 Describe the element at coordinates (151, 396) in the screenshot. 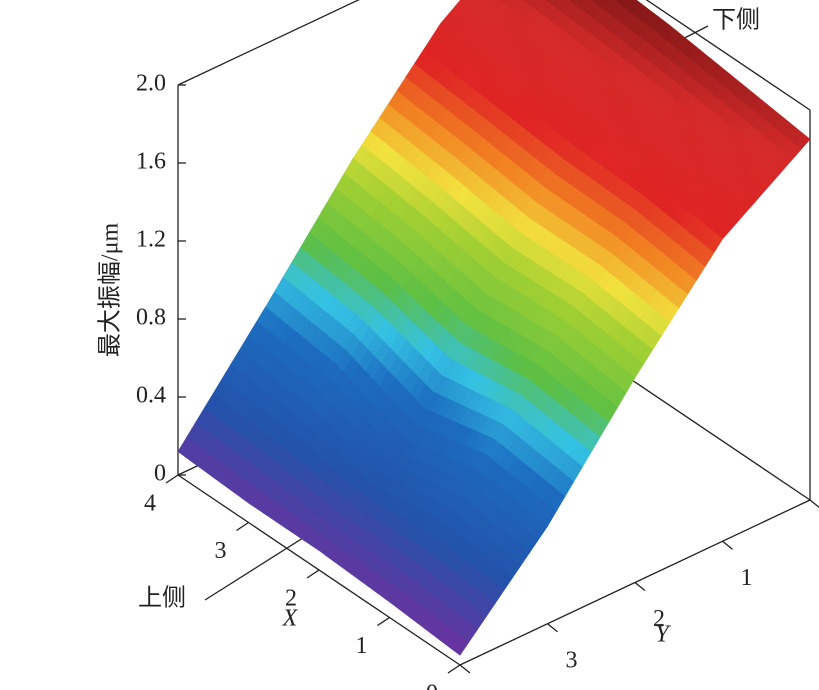

I see `z-tick-label: 0.4` at that location.